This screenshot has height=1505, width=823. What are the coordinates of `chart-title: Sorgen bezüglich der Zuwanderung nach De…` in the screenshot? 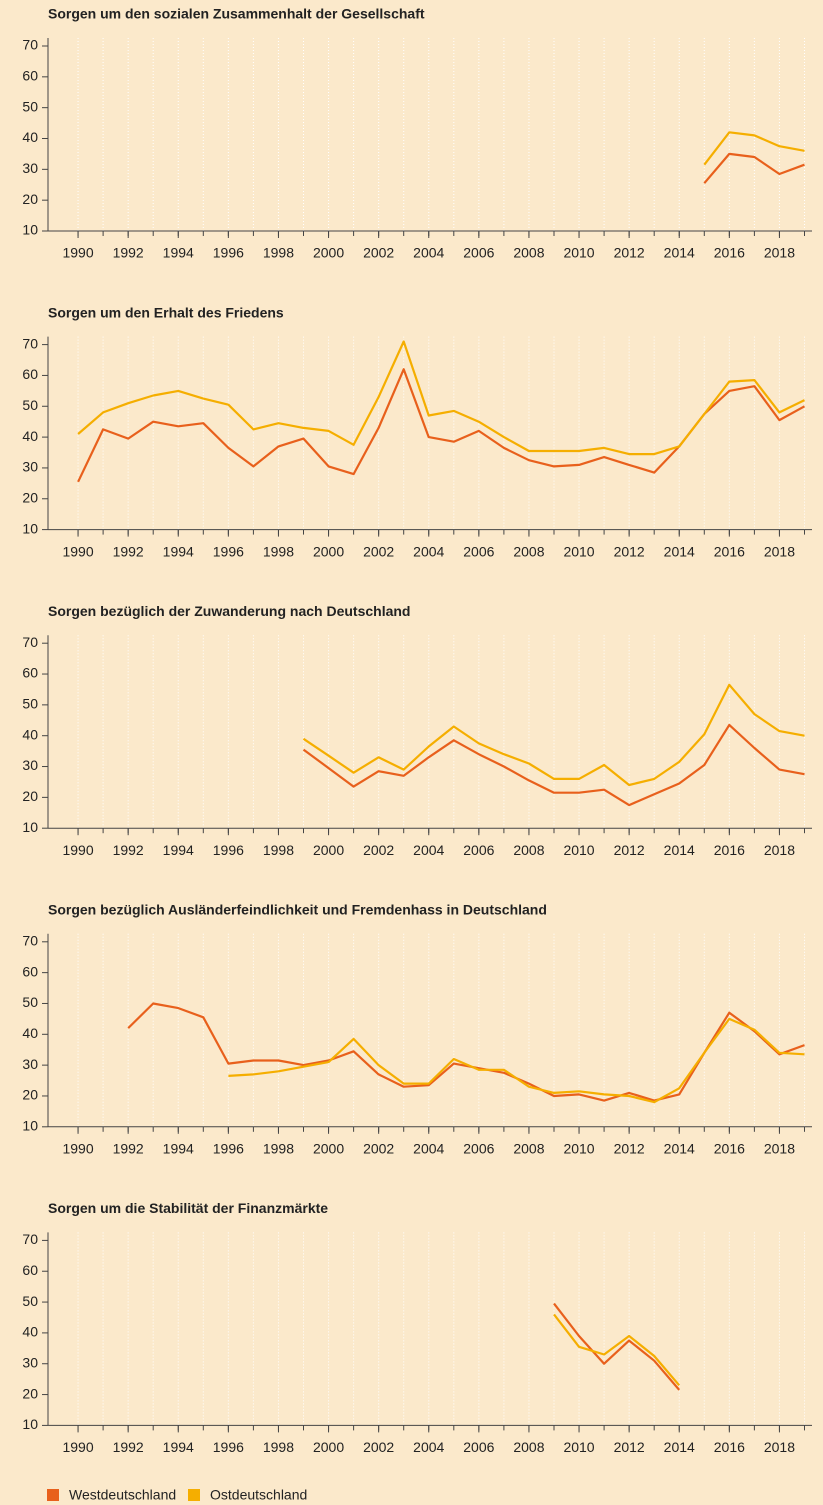 It's located at (229, 611).